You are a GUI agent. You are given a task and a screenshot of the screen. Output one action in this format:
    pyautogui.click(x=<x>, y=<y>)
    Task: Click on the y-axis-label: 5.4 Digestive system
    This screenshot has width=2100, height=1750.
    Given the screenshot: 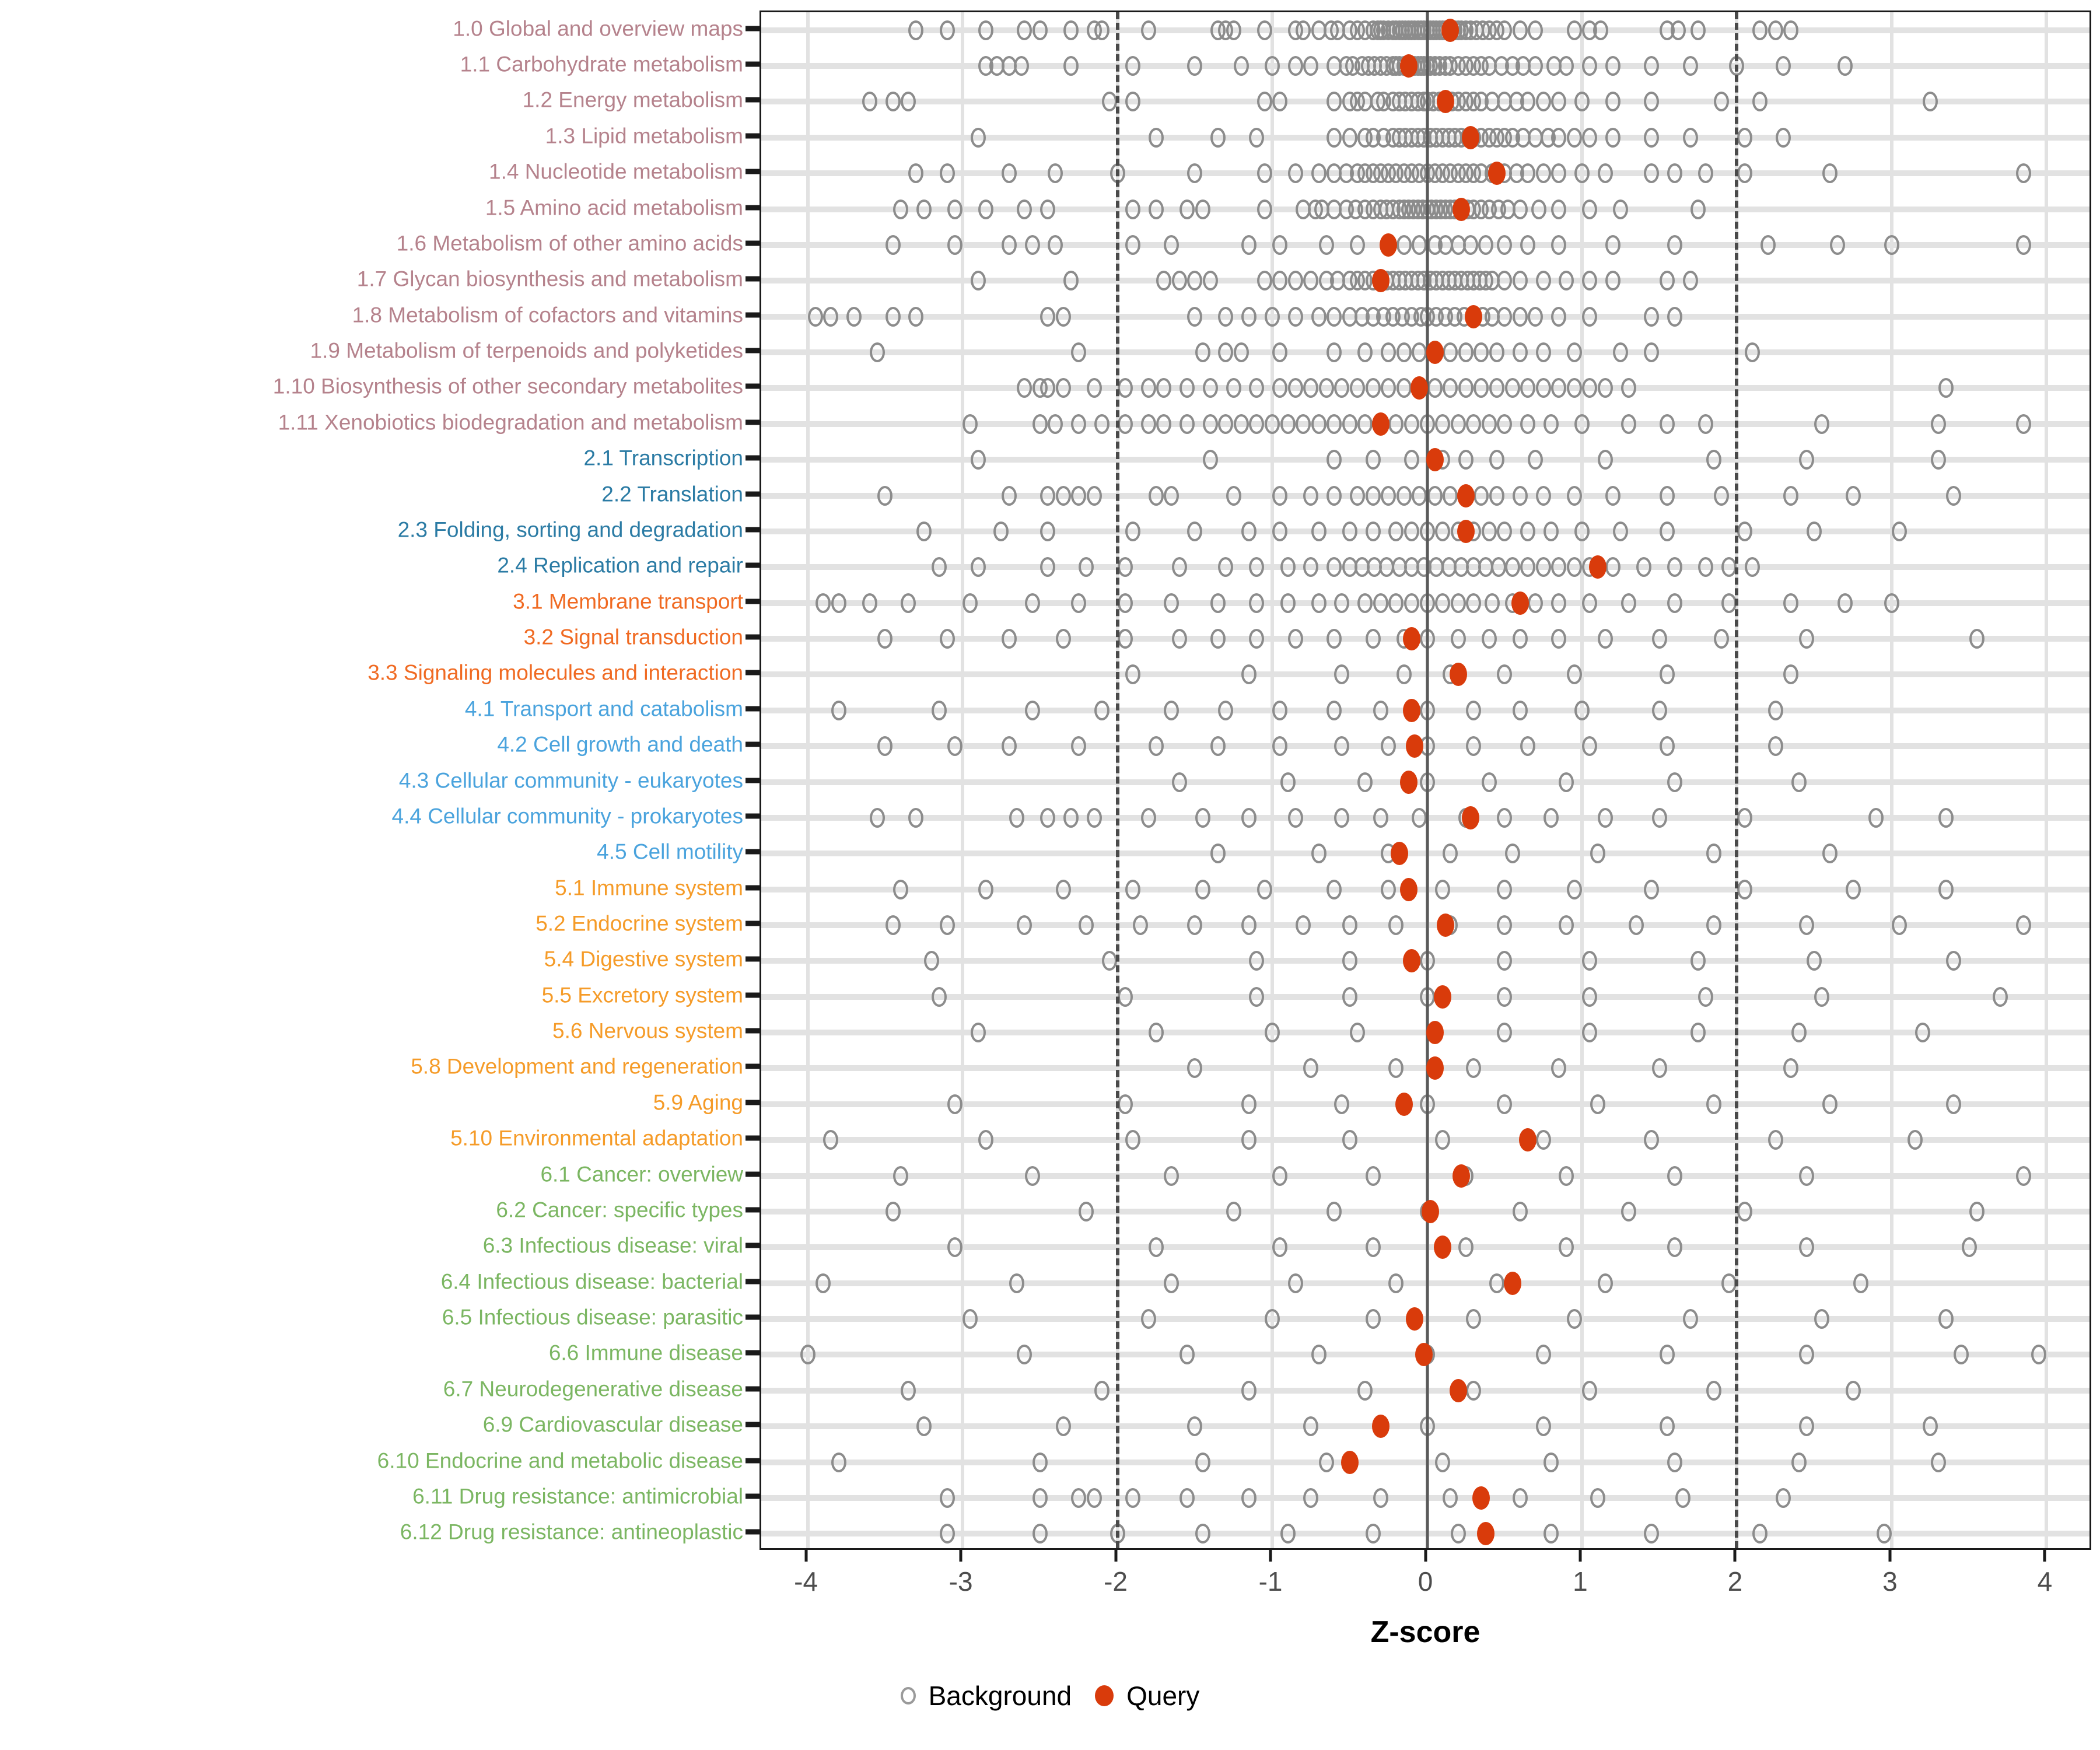 What is the action you would take?
    pyautogui.click(x=643, y=959)
    